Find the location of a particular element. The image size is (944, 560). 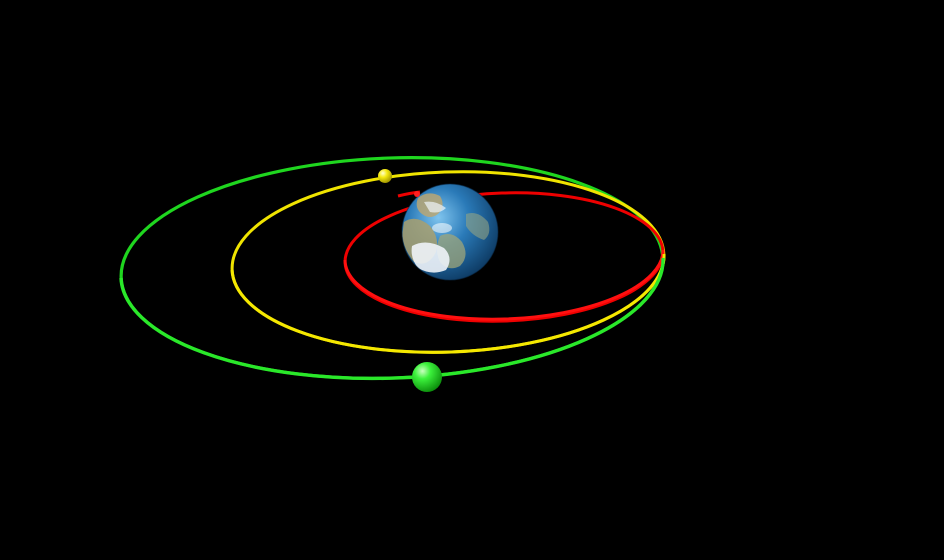

earth-continents is located at coordinates (446, 233).